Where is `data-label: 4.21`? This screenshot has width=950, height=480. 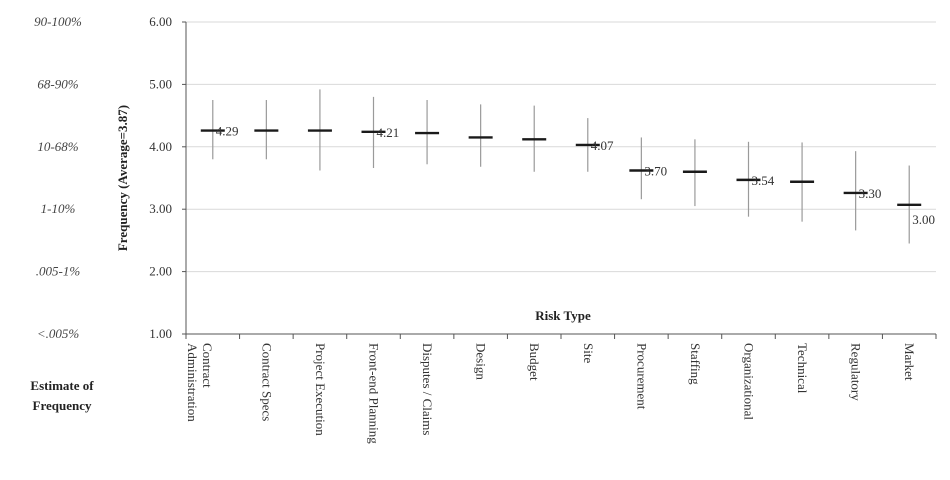 data-label: 4.21 is located at coordinates (388, 132).